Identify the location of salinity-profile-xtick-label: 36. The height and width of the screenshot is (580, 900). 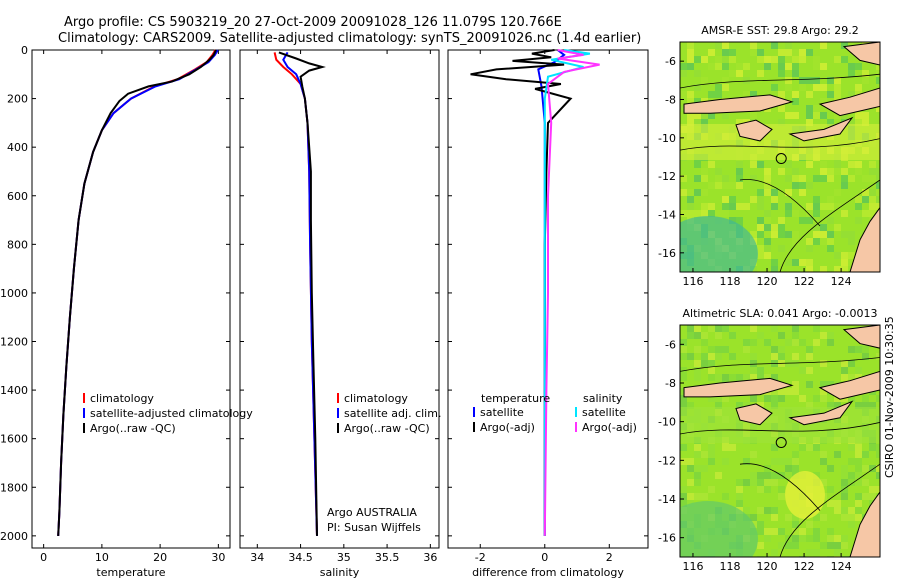
(430, 557).